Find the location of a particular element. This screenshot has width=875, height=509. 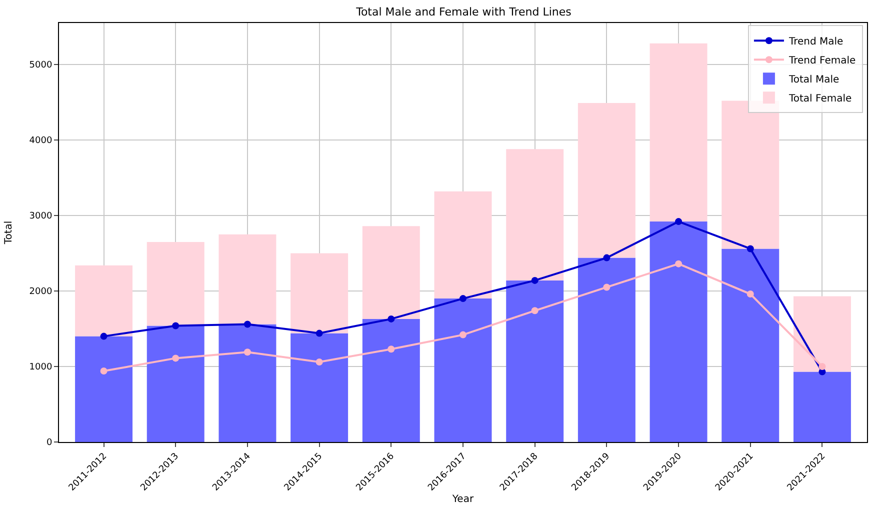

y-tick-label: 1000 is located at coordinates (40, 367).